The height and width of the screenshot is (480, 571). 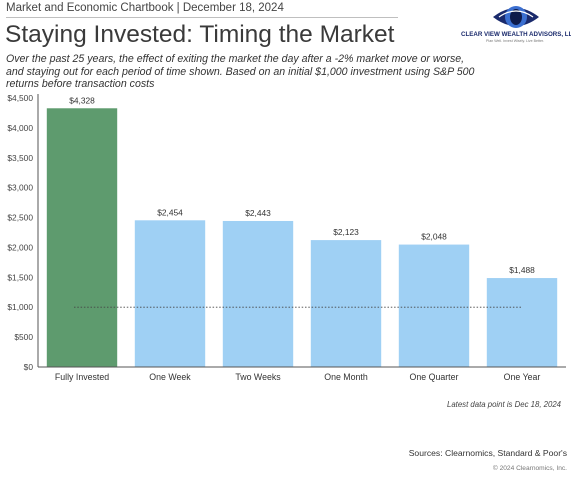 What do you see at coordinates (522, 270) in the screenshot?
I see `data-label: $1,488` at bounding box center [522, 270].